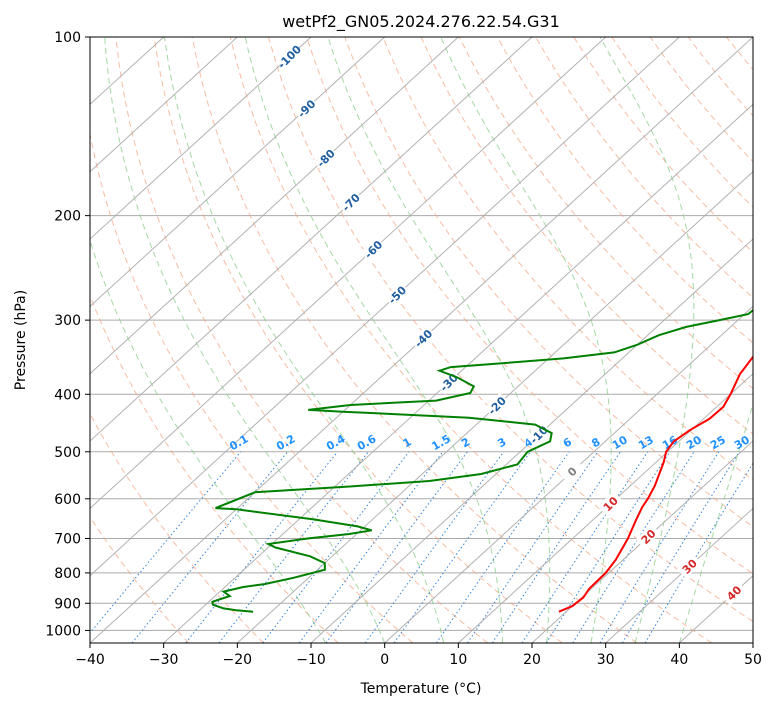 The image size is (775, 708). Describe the element at coordinates (67, 334) in the screenshot. I see `y-axis-ticks: 100 200 300 400 500 600 700 800 900 1000` at that location.